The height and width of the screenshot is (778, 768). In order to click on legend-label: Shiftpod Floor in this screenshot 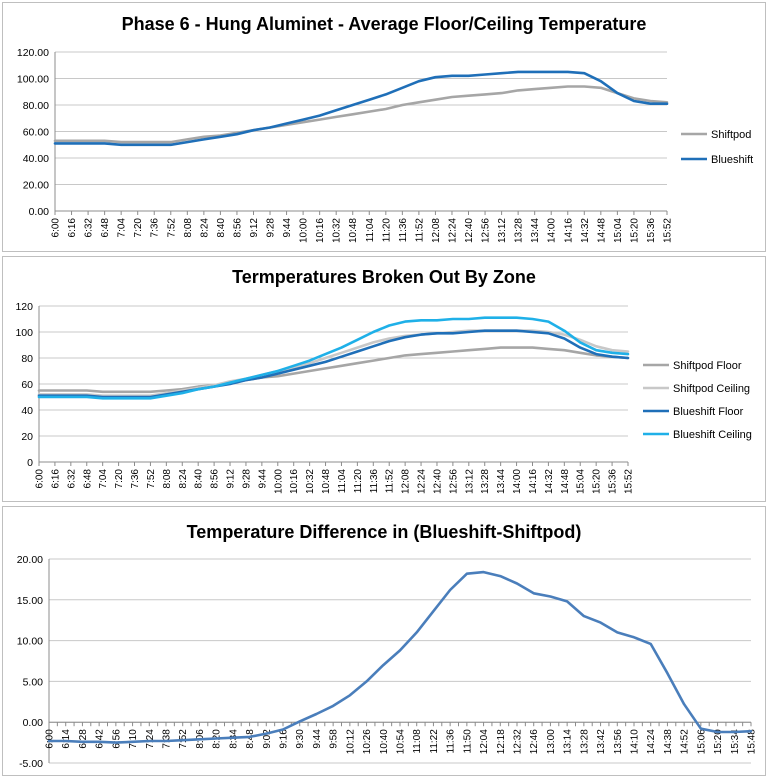, I will do `click(707, 366)`.